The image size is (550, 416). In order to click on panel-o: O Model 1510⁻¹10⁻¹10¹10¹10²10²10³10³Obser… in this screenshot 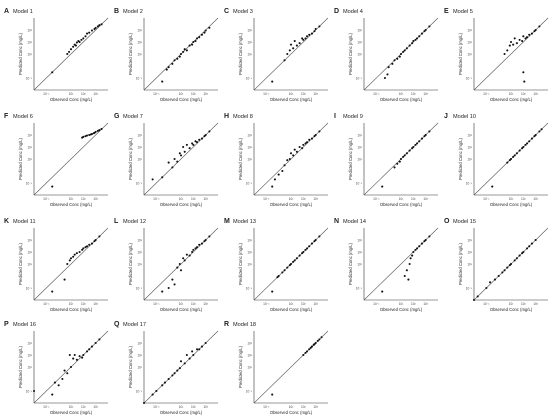, I will do `click(496, 265)`.